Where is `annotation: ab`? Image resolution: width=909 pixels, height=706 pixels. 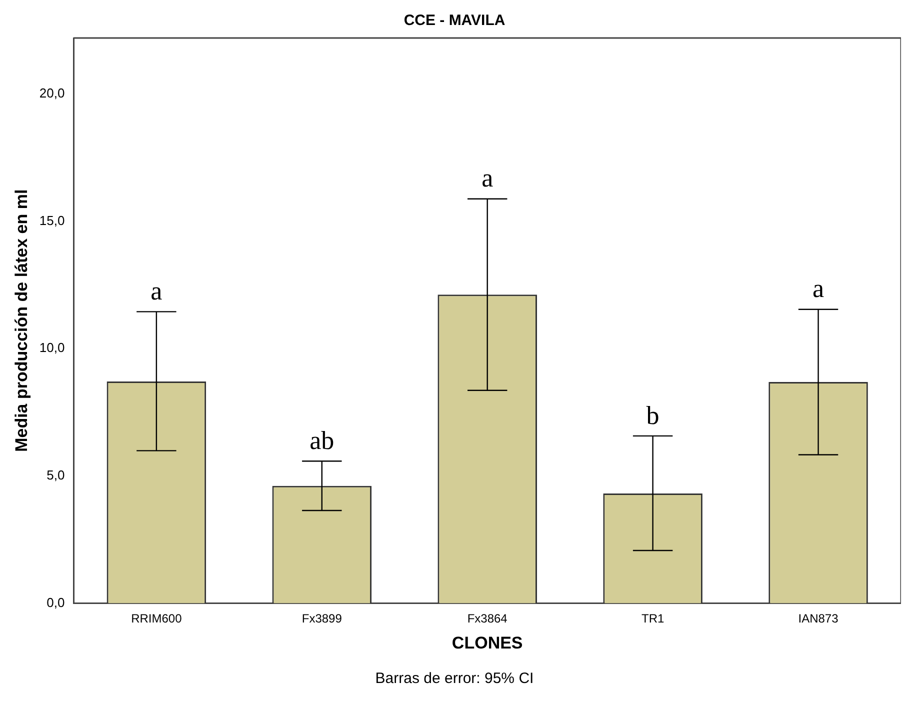 annotation: ab is located at coordinates (322, 440).